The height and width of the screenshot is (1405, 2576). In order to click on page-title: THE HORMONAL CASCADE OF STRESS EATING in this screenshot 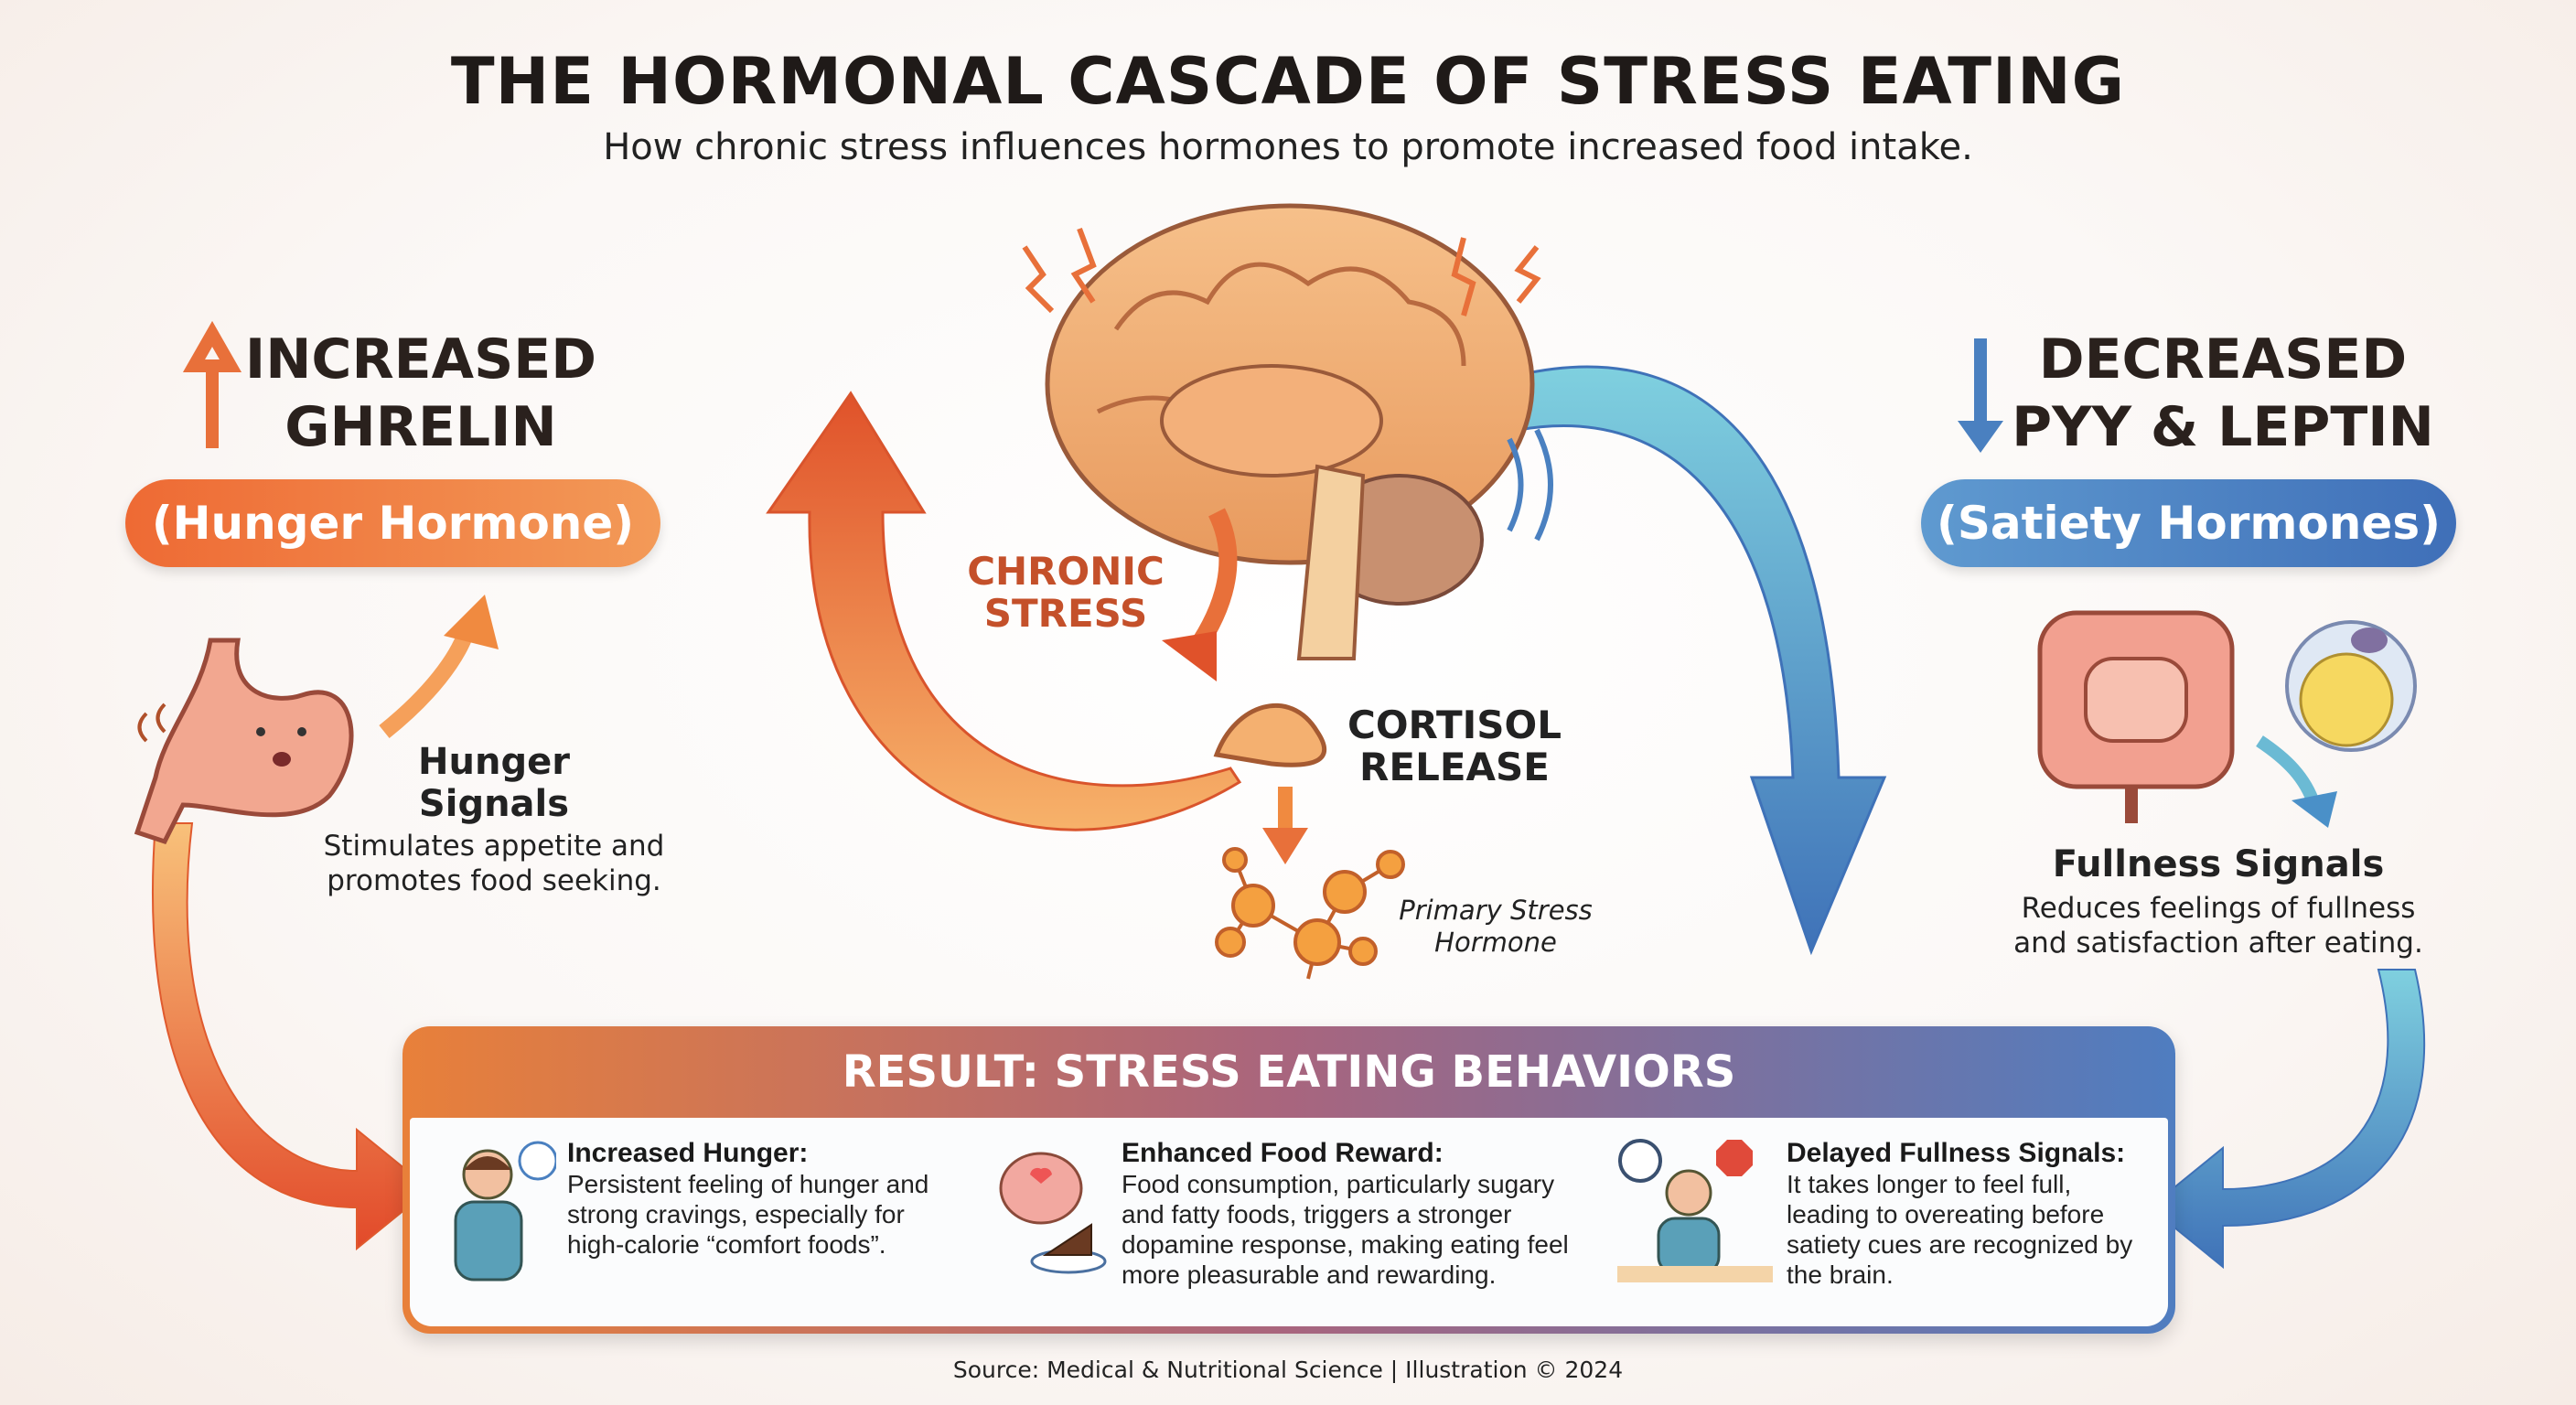, I will do `click(1288, 81)`.